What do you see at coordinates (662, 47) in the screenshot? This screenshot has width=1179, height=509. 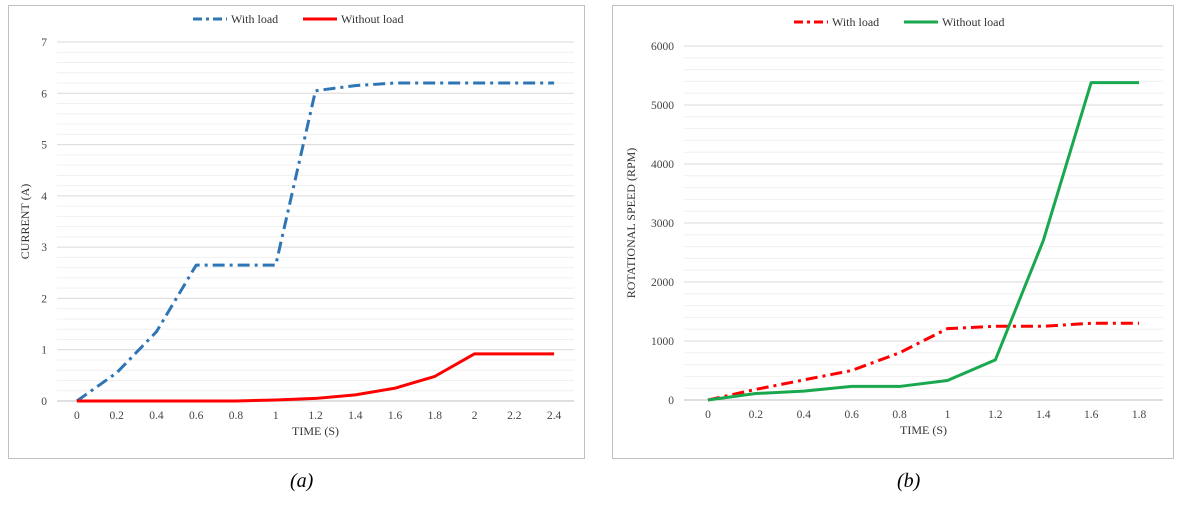 I see `y-tick-label: 6000` at bounding box center [662, 47].